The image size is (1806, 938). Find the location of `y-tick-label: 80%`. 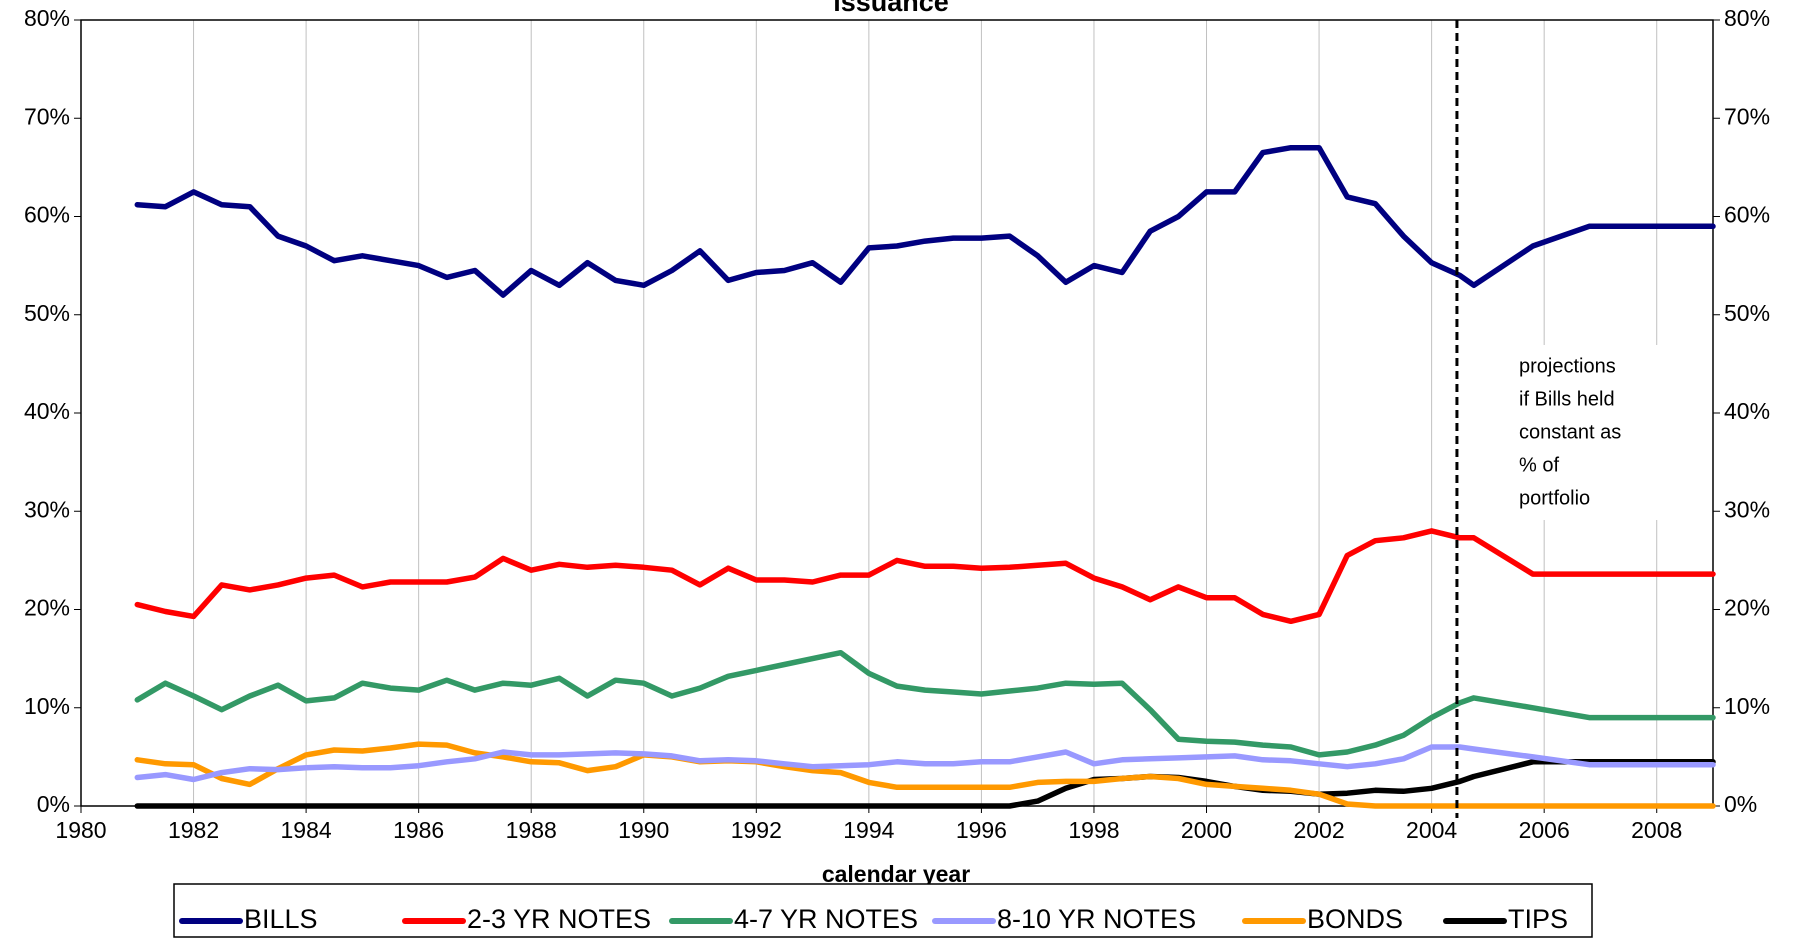

y-tick-label: 80% is located at coordinates (47, 18).